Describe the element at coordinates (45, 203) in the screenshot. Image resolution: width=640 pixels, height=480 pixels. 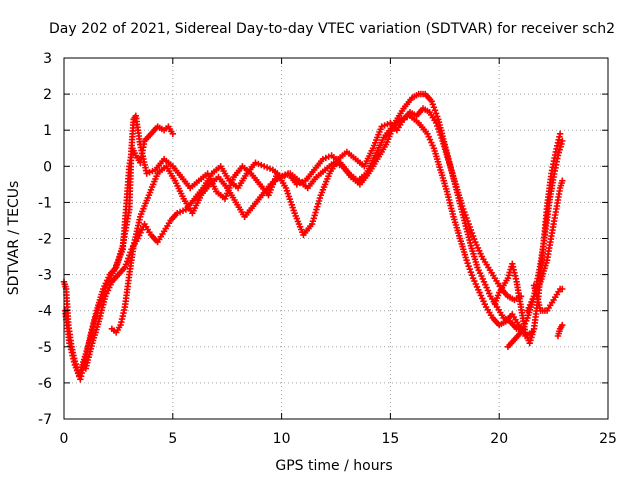
I see `y-tick-label: -1` at that location.